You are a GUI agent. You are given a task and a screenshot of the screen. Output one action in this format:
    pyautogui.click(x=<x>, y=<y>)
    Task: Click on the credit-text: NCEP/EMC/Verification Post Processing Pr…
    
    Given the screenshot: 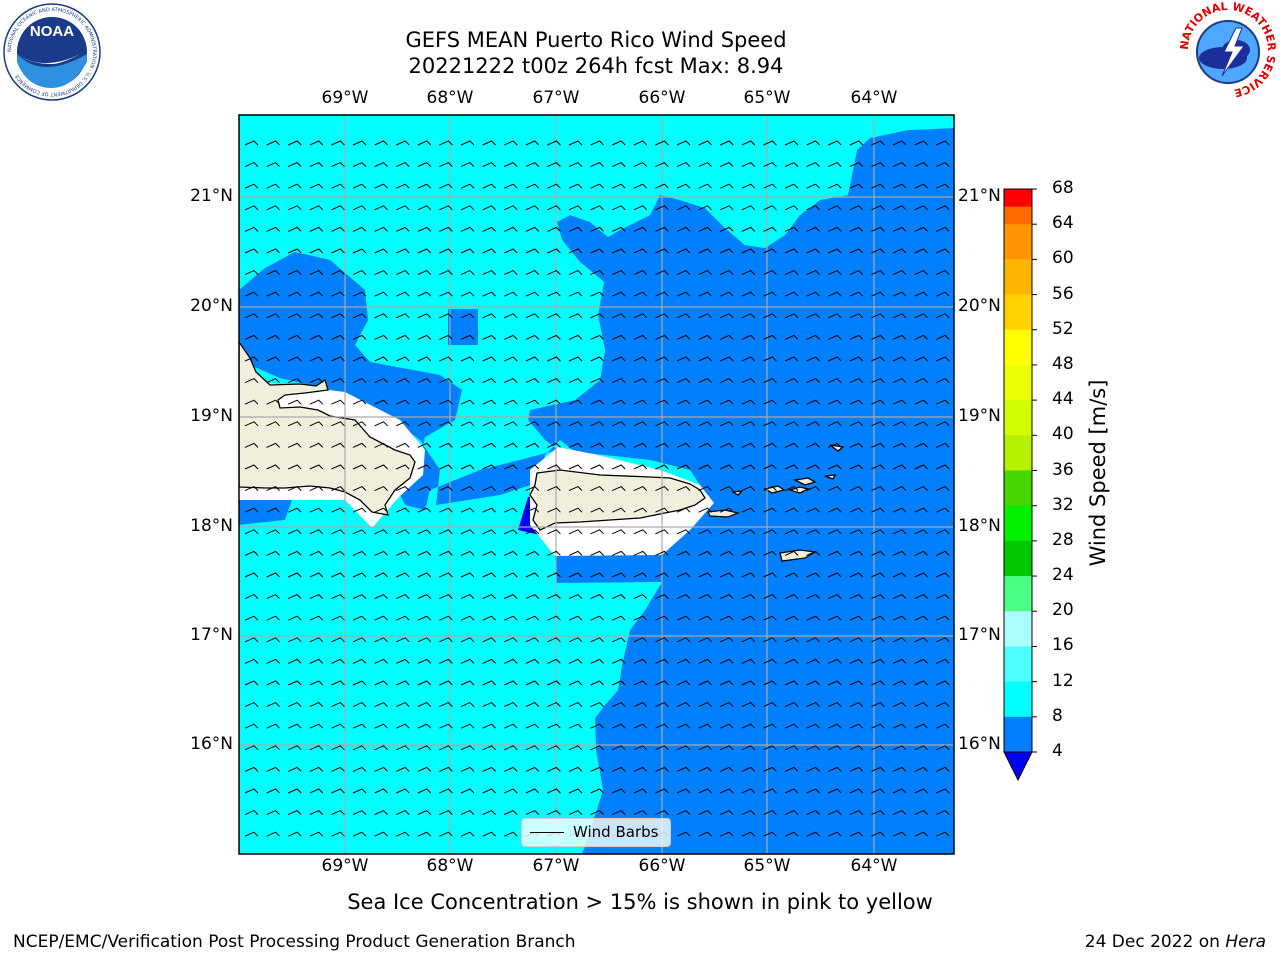 What is the action you would take?
    pyautogui.click(x=294, y=942)
    